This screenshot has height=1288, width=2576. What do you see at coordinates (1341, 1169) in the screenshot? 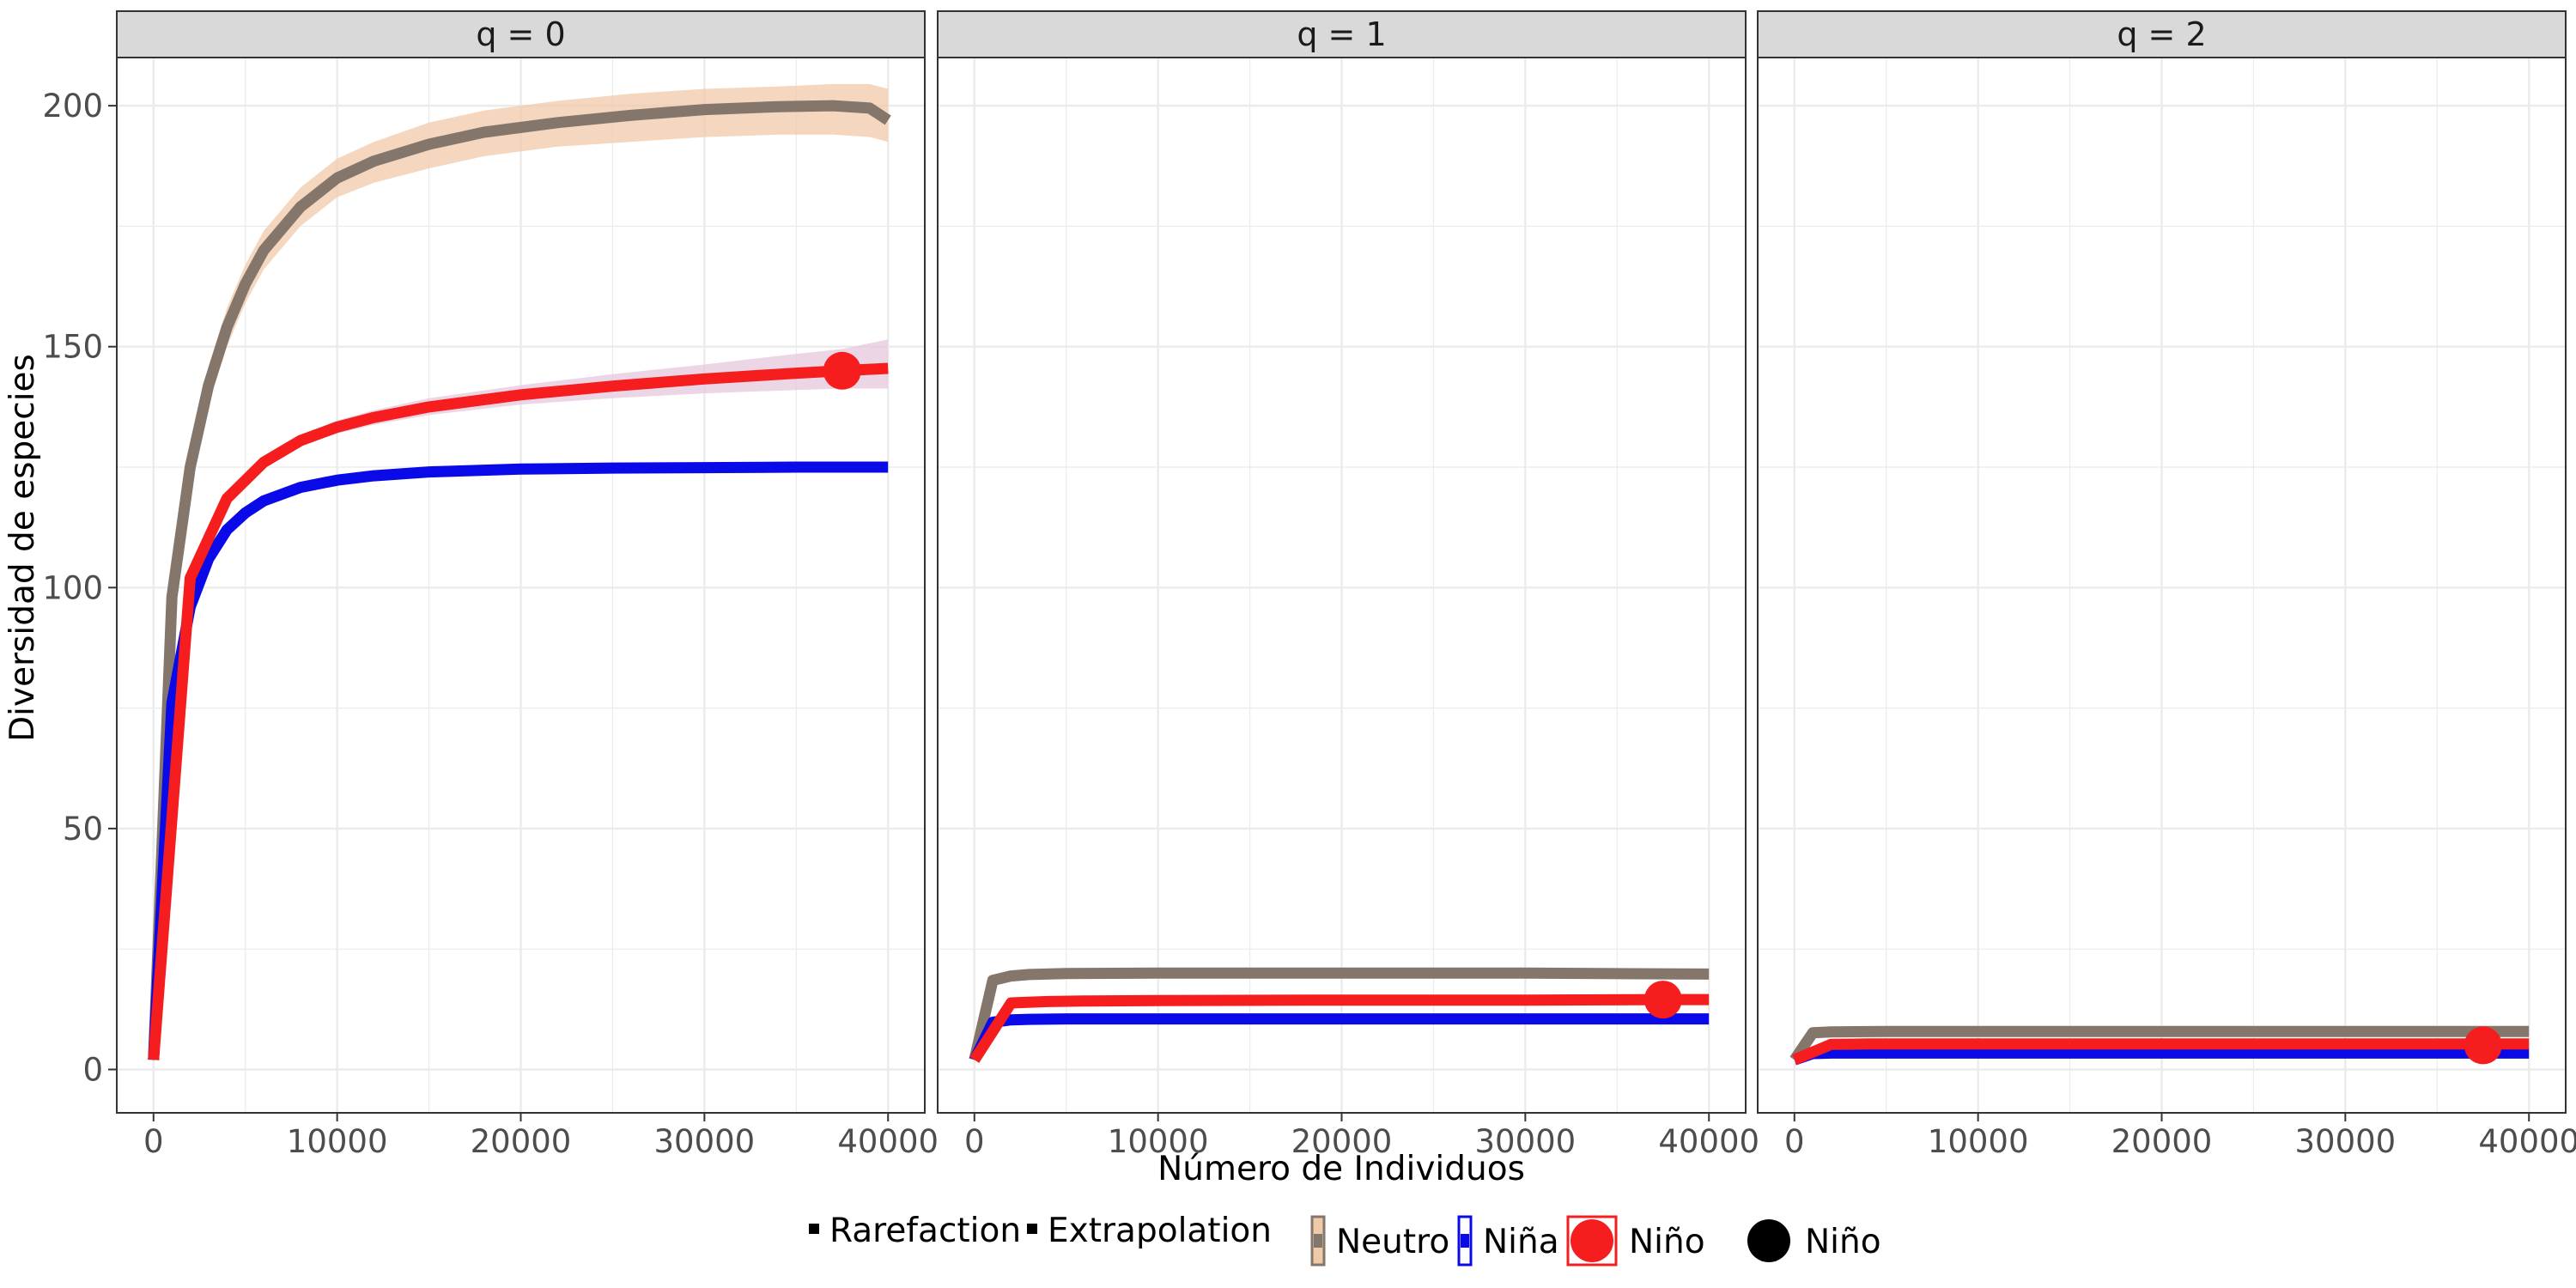
I see `x-axis-title: Número de Individuos` at bounding box center [1341, 1169].